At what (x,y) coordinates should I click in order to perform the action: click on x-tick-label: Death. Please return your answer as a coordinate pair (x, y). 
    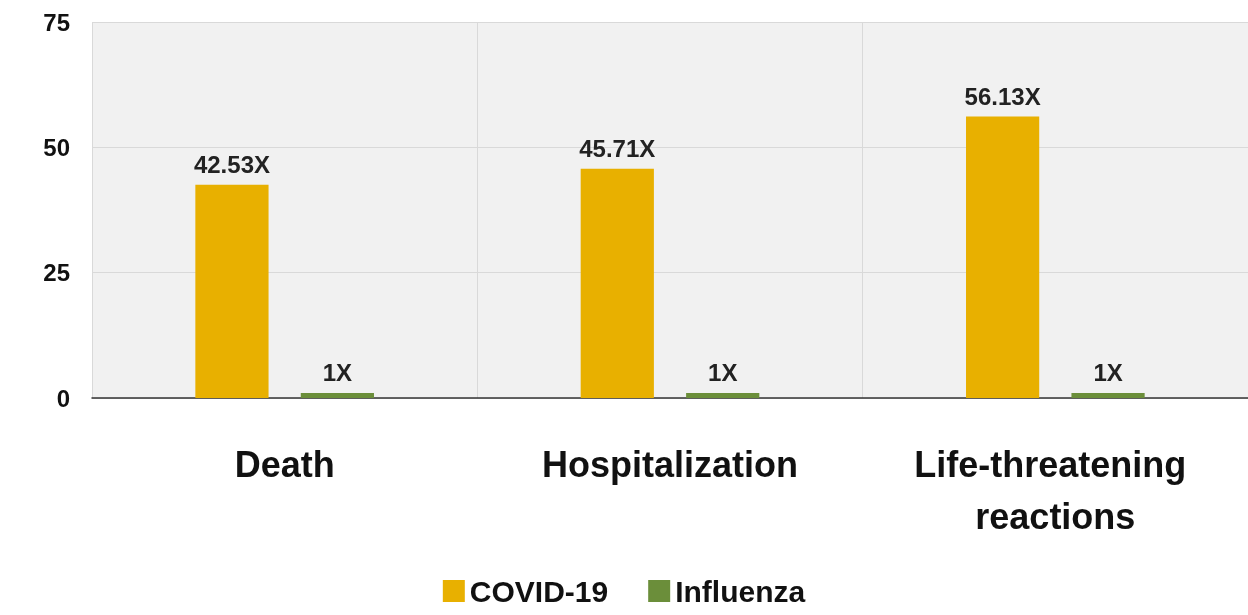
    Looking at the image, I should click on (284, 464).